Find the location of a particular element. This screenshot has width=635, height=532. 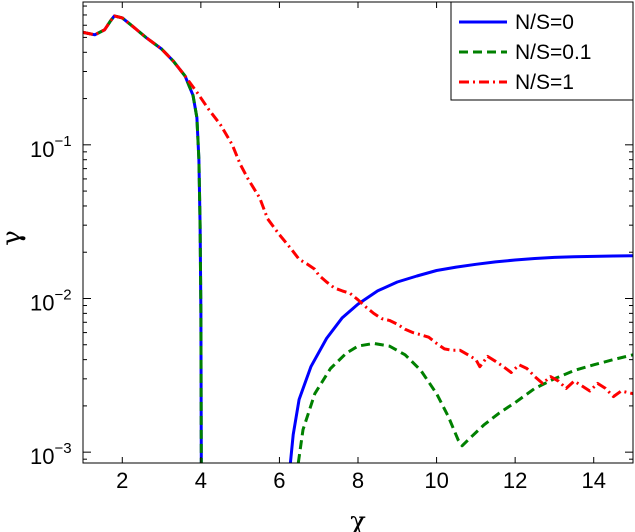

x-tick-label-4: 10 is located at coordinates (436, 480).